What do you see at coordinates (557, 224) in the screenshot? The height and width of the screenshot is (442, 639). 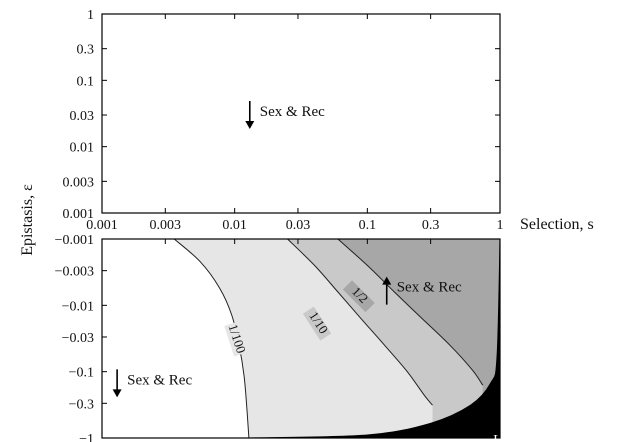 I see `x-axis-title: Selection, s` at bounding box center [557, 224].